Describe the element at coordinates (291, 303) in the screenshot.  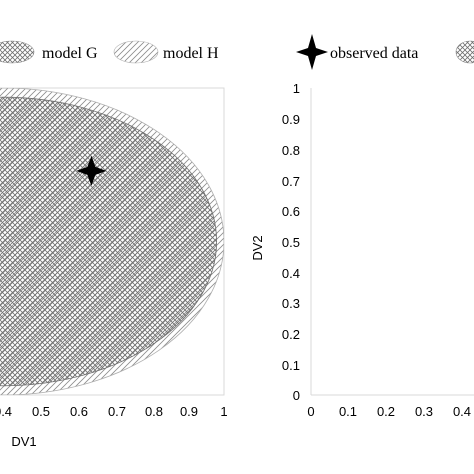
I see `y-tick: 0.3` at that location.